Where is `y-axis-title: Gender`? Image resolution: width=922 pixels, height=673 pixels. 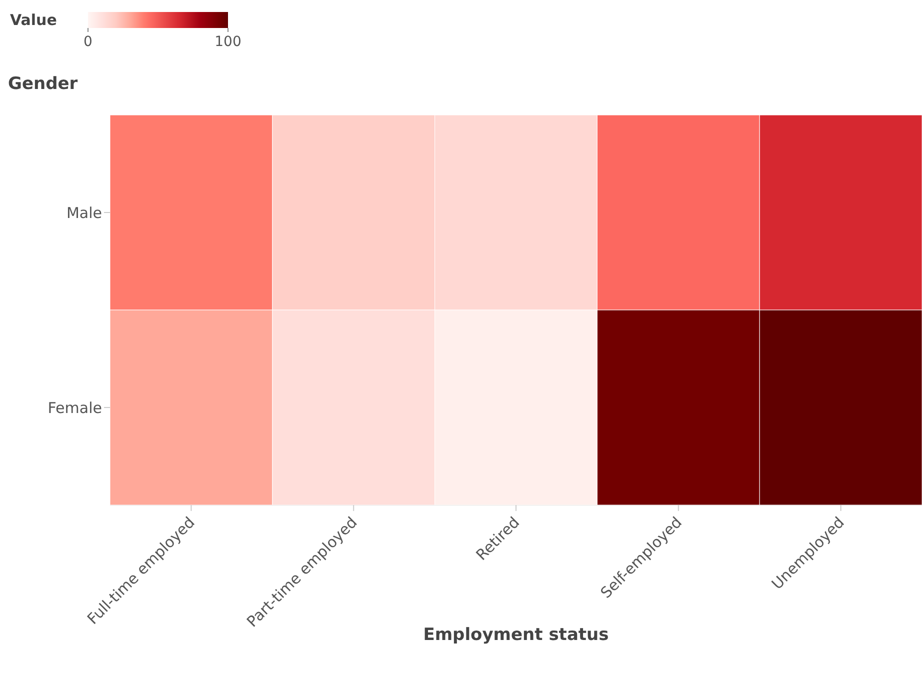
y-axis-title: Gender is located at coordinates (43, 84).